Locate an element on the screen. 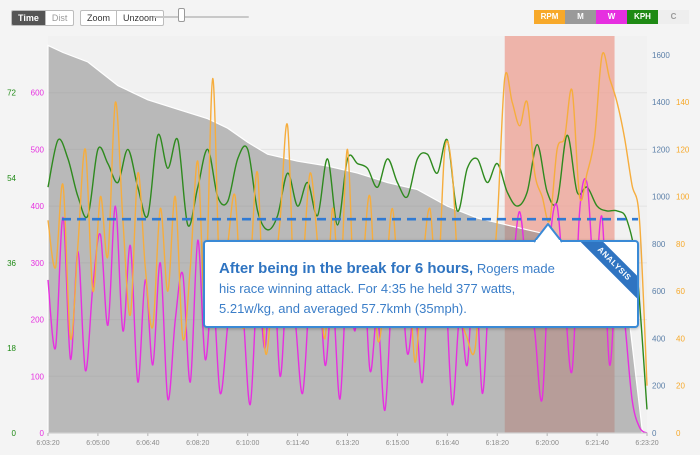 The image size is (700, 455). kph-tick-label: 72 is located at coordinates (11, 93).